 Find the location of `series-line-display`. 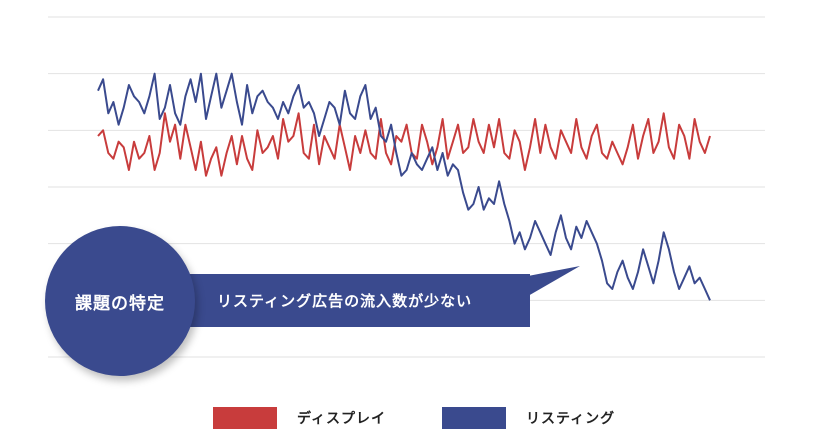

series-line-display is located at coordinates (404, 144).